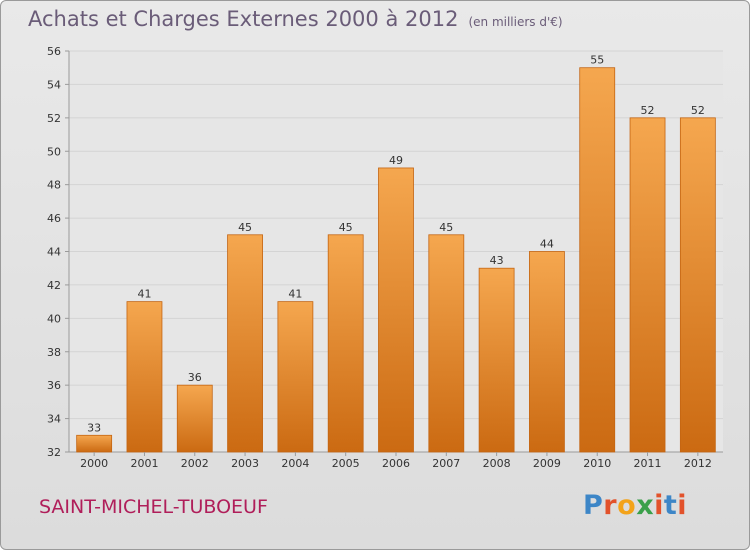  I want to click on bar-value-label: 36, so click(195, 377).